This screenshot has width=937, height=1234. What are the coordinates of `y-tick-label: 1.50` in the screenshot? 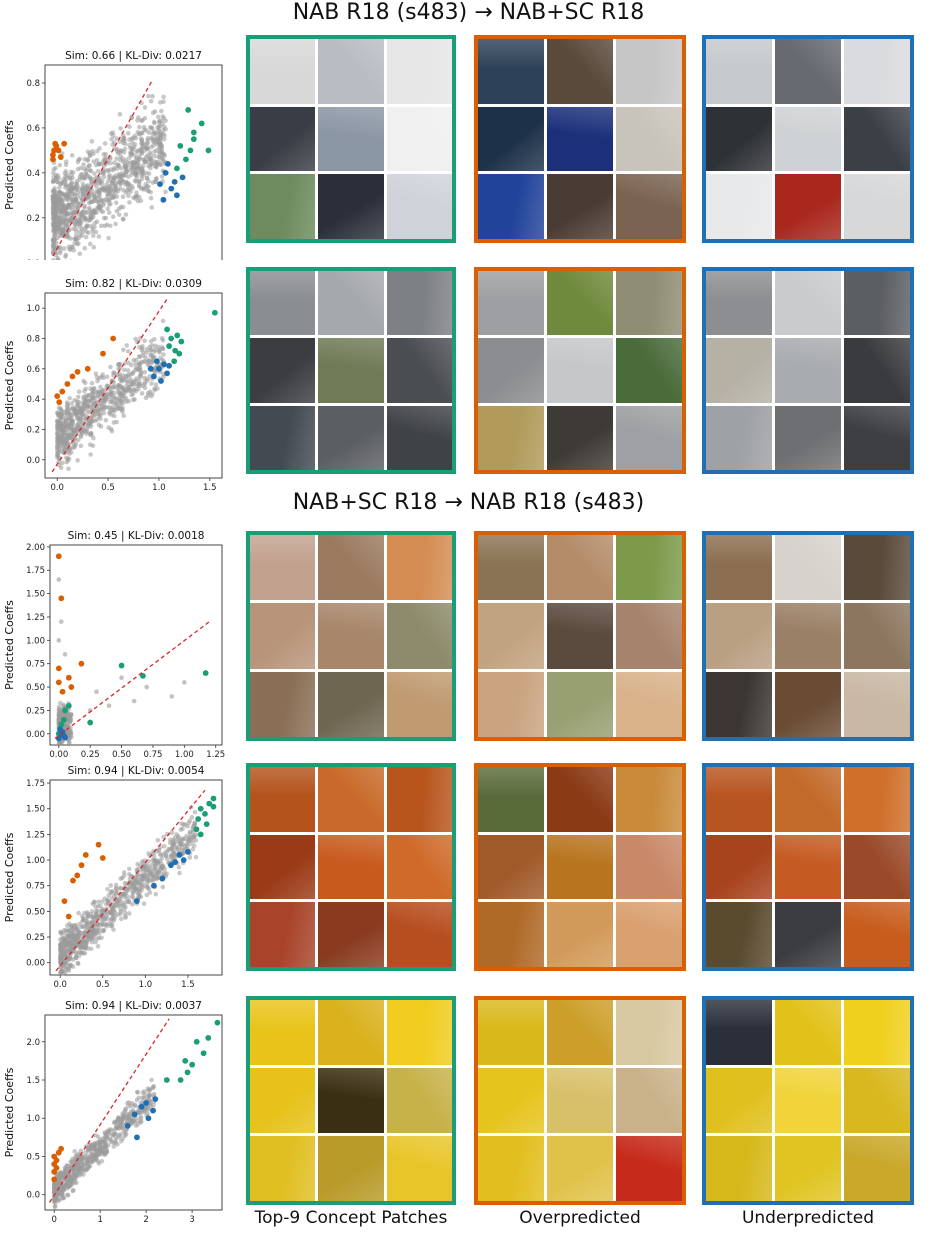 It's located at (35, 595).